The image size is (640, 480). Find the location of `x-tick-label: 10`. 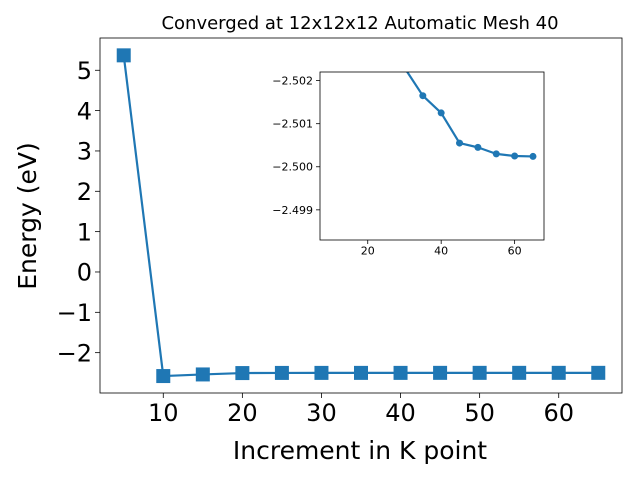

x-tick-label: 10 is located at coordinates (163, 413).